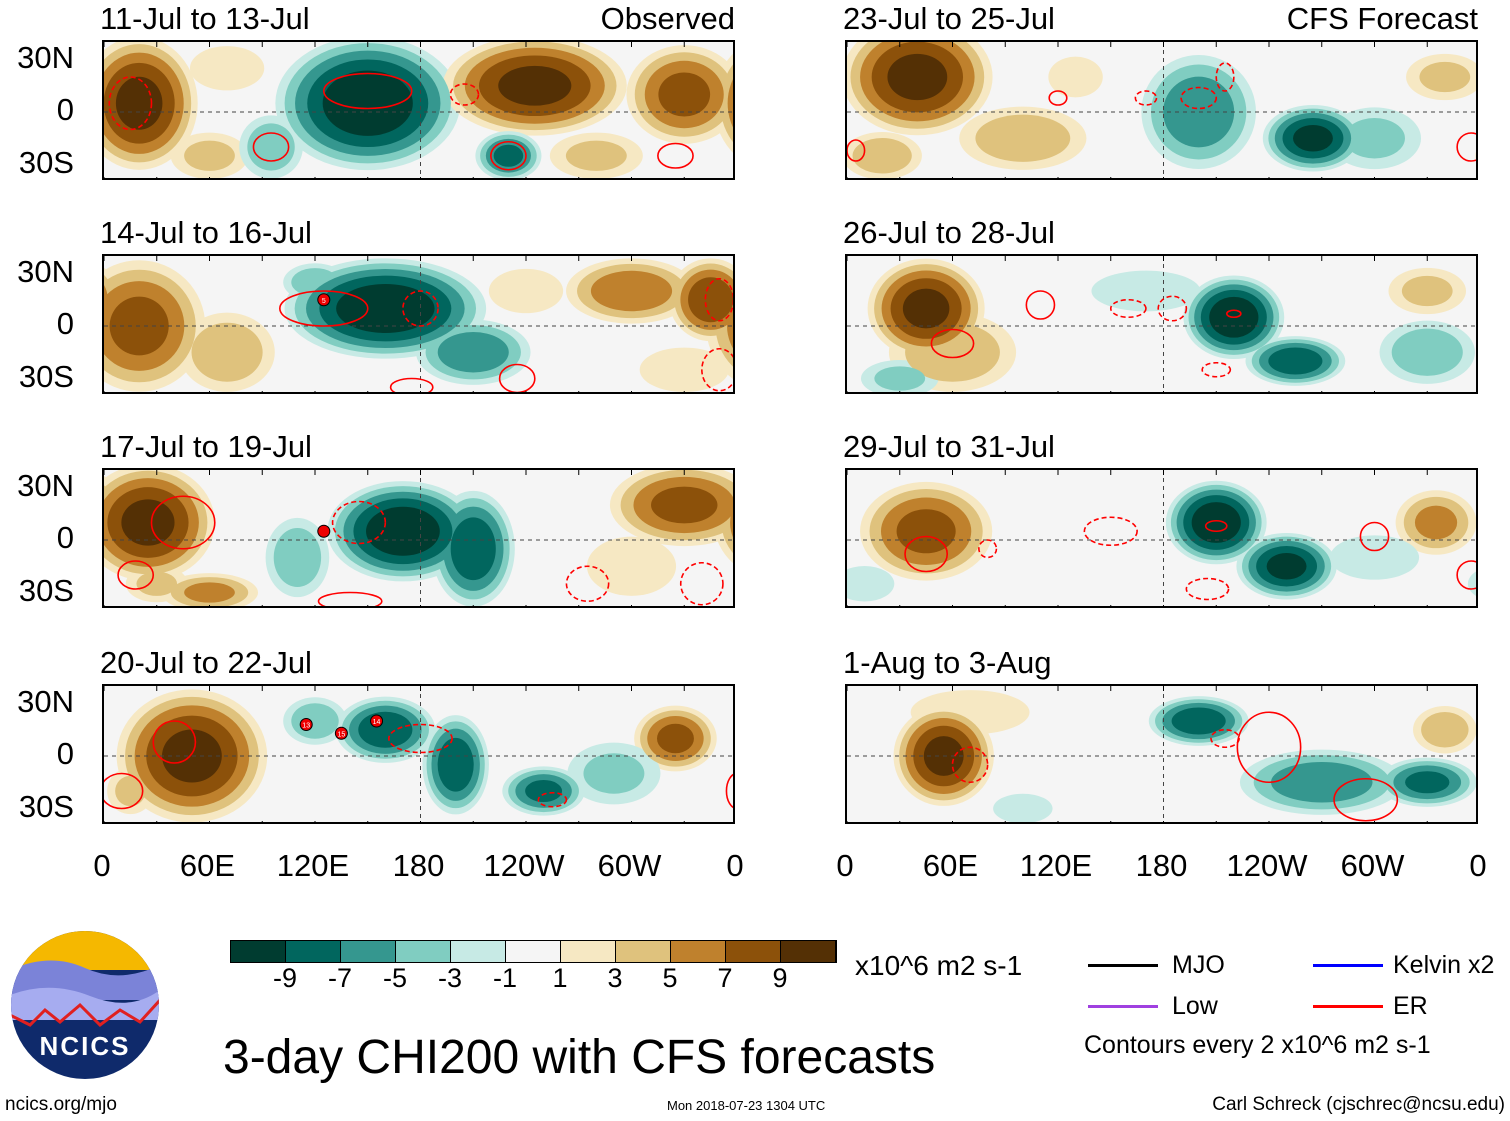  Describe the element at coordinates (340, 978) in the screenshot. I see `colorbar-tick-label: -7` at that location.